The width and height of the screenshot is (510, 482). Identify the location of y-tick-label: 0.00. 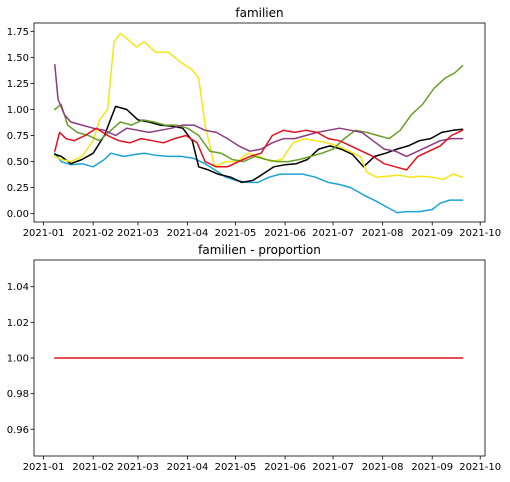
(18, 214).